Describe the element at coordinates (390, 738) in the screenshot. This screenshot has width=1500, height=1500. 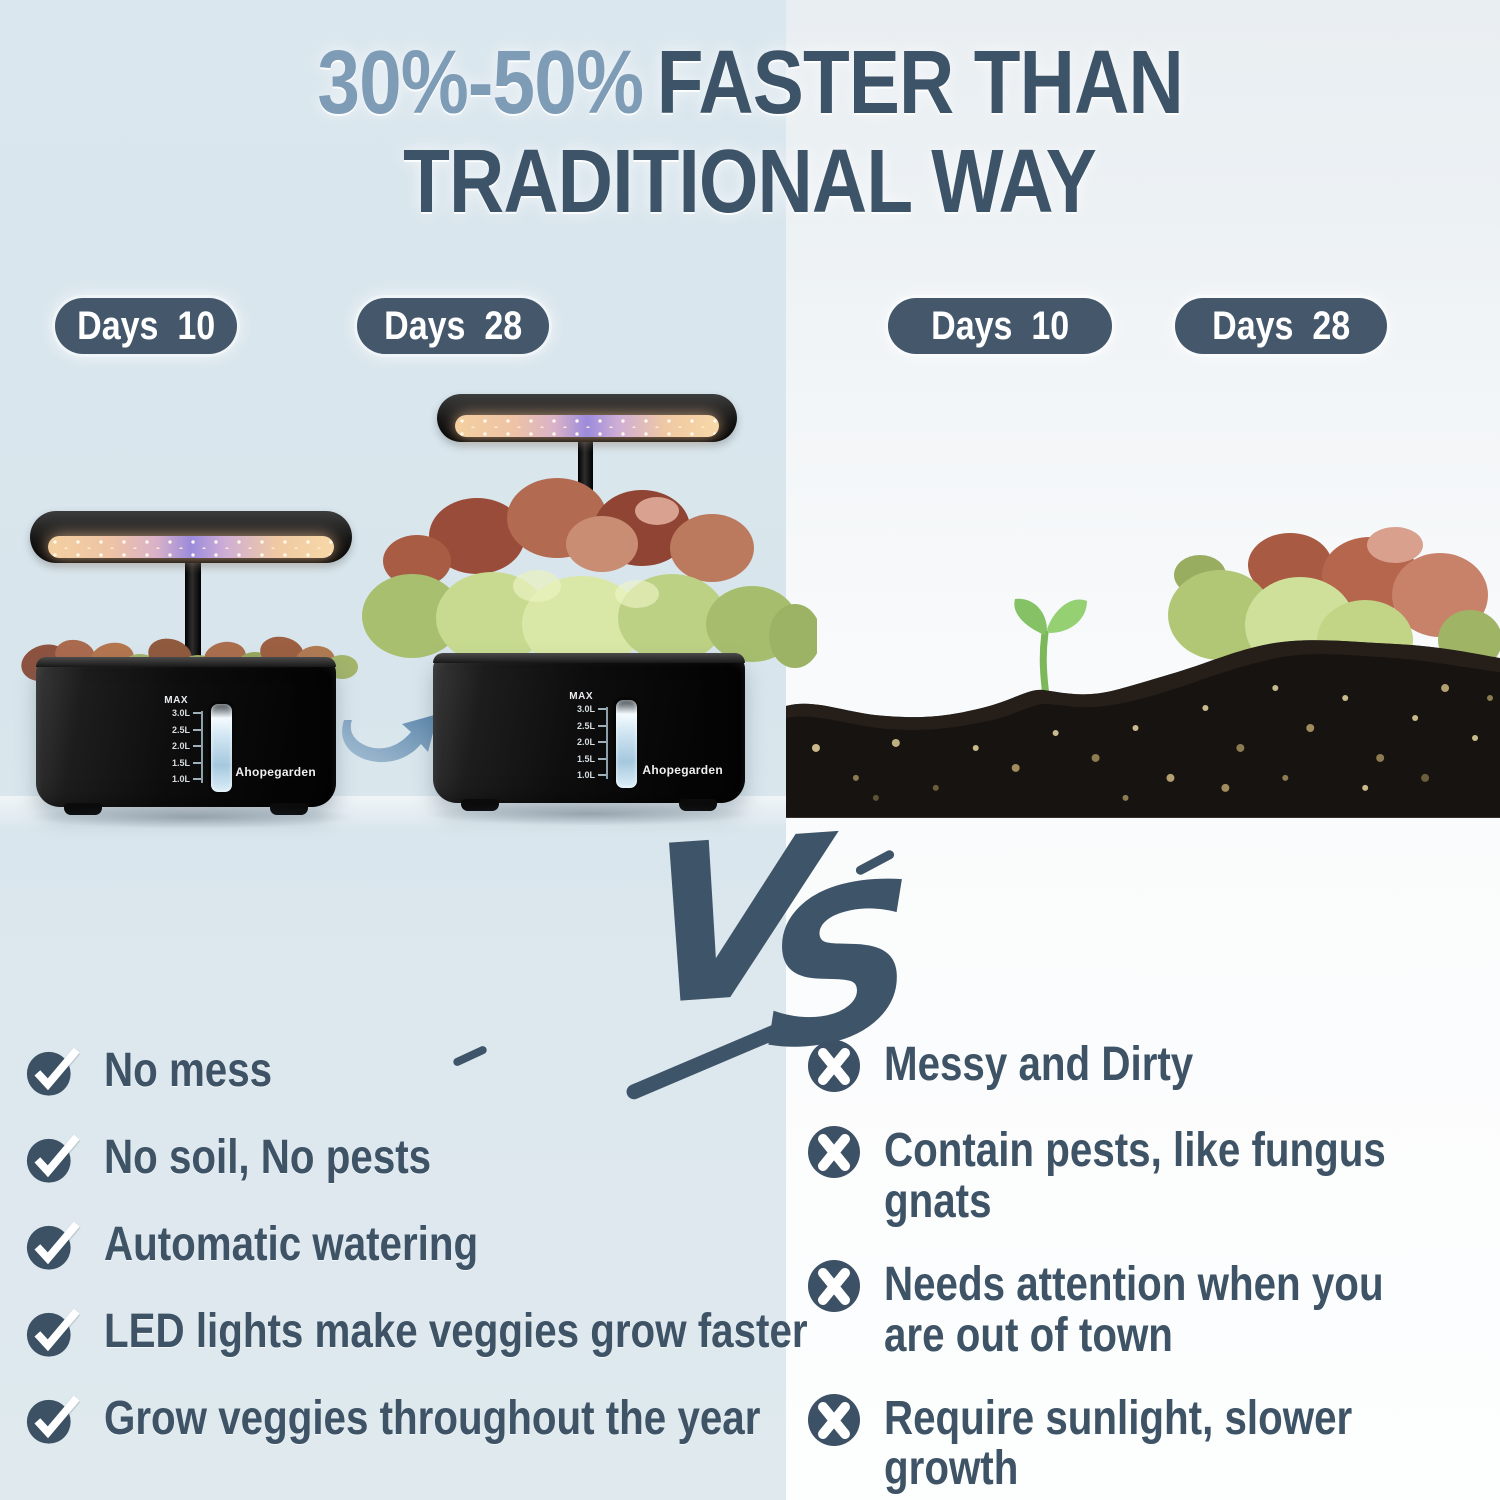
I see `growth-arrow-icon` at that location.